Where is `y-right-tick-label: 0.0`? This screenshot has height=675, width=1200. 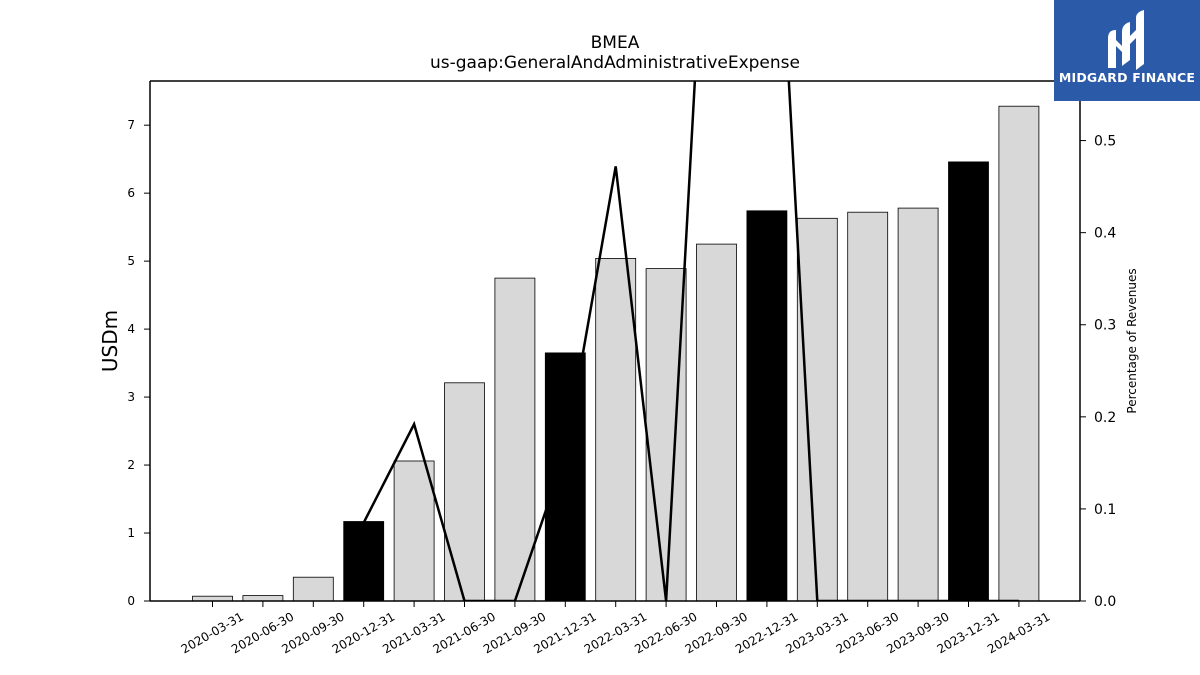
y-right-tick-label: 0.0 is located at coordinates (1105, 602).